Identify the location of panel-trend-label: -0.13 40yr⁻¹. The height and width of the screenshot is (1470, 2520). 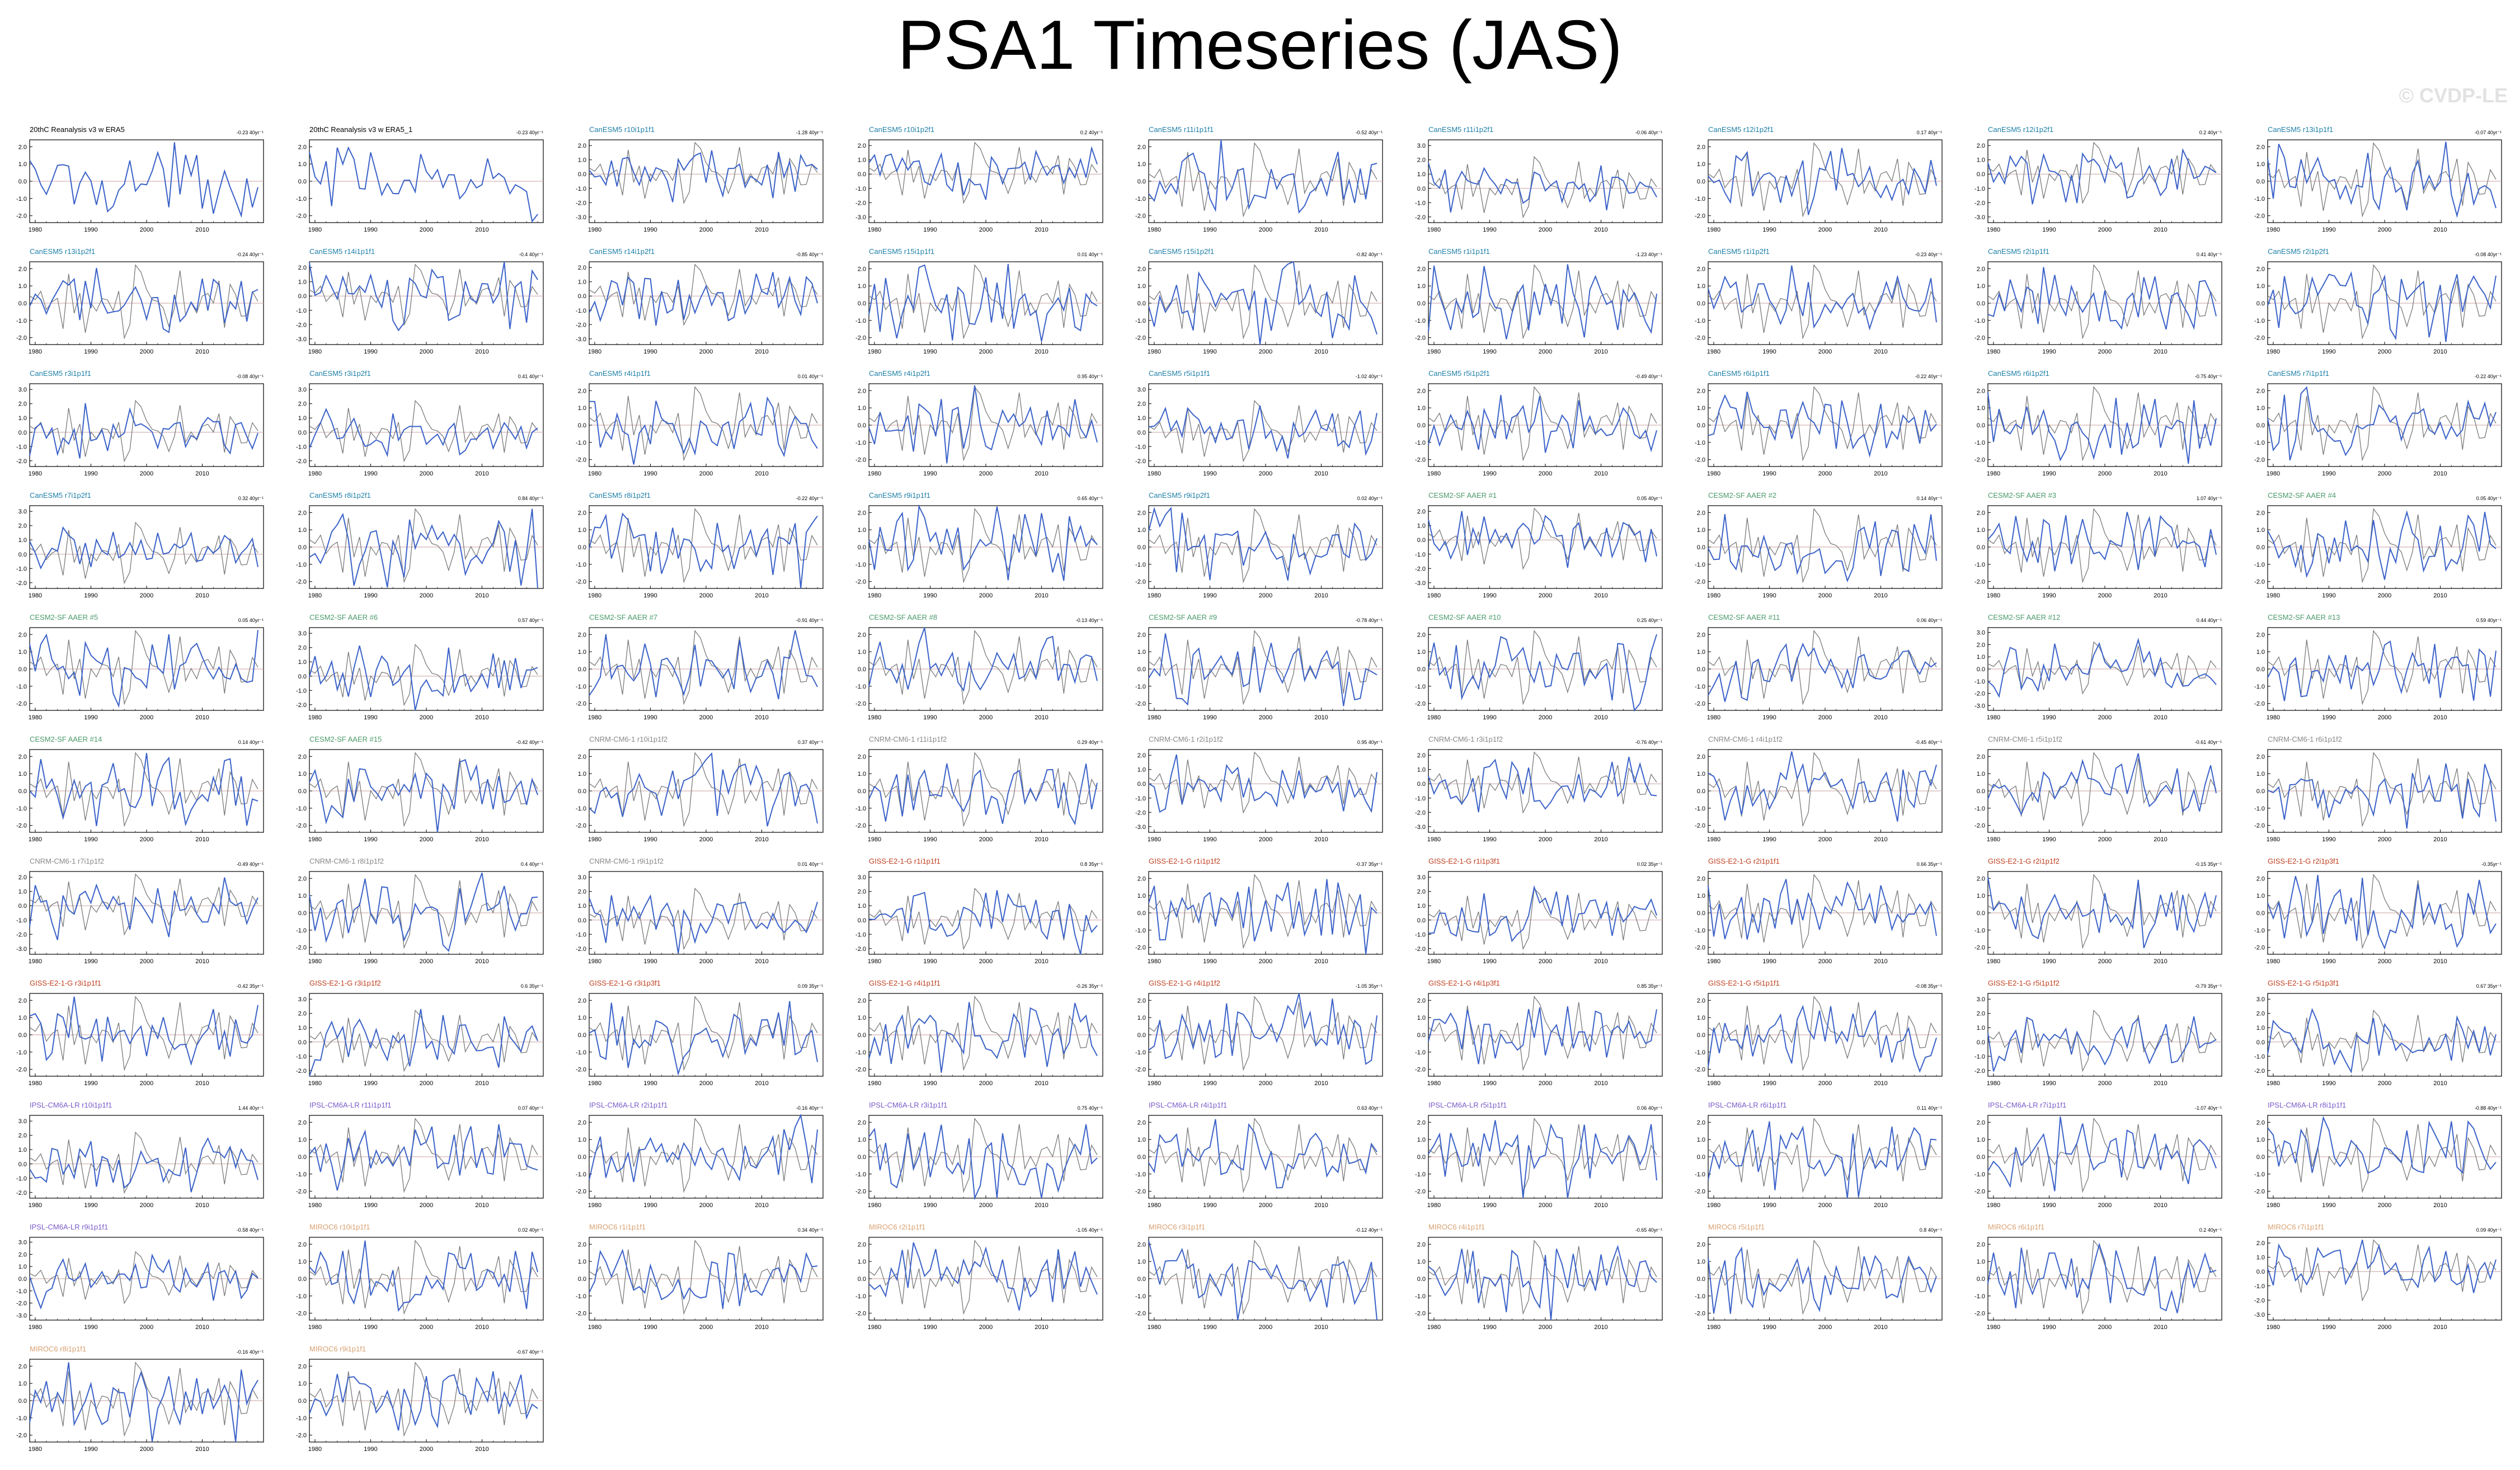
(1089, 621).